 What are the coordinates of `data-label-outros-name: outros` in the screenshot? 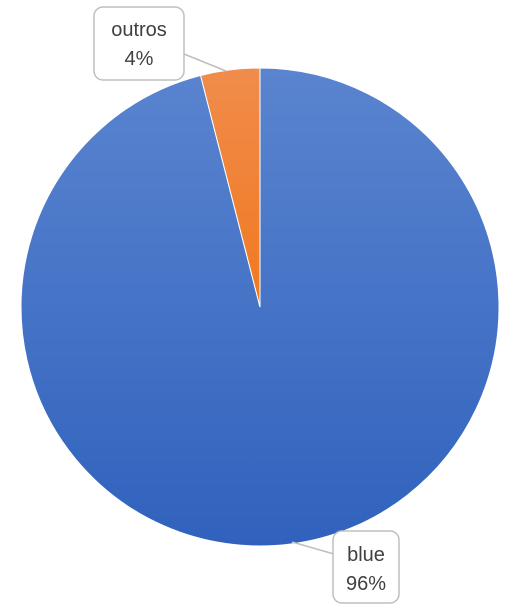 It's located at (139, 30).